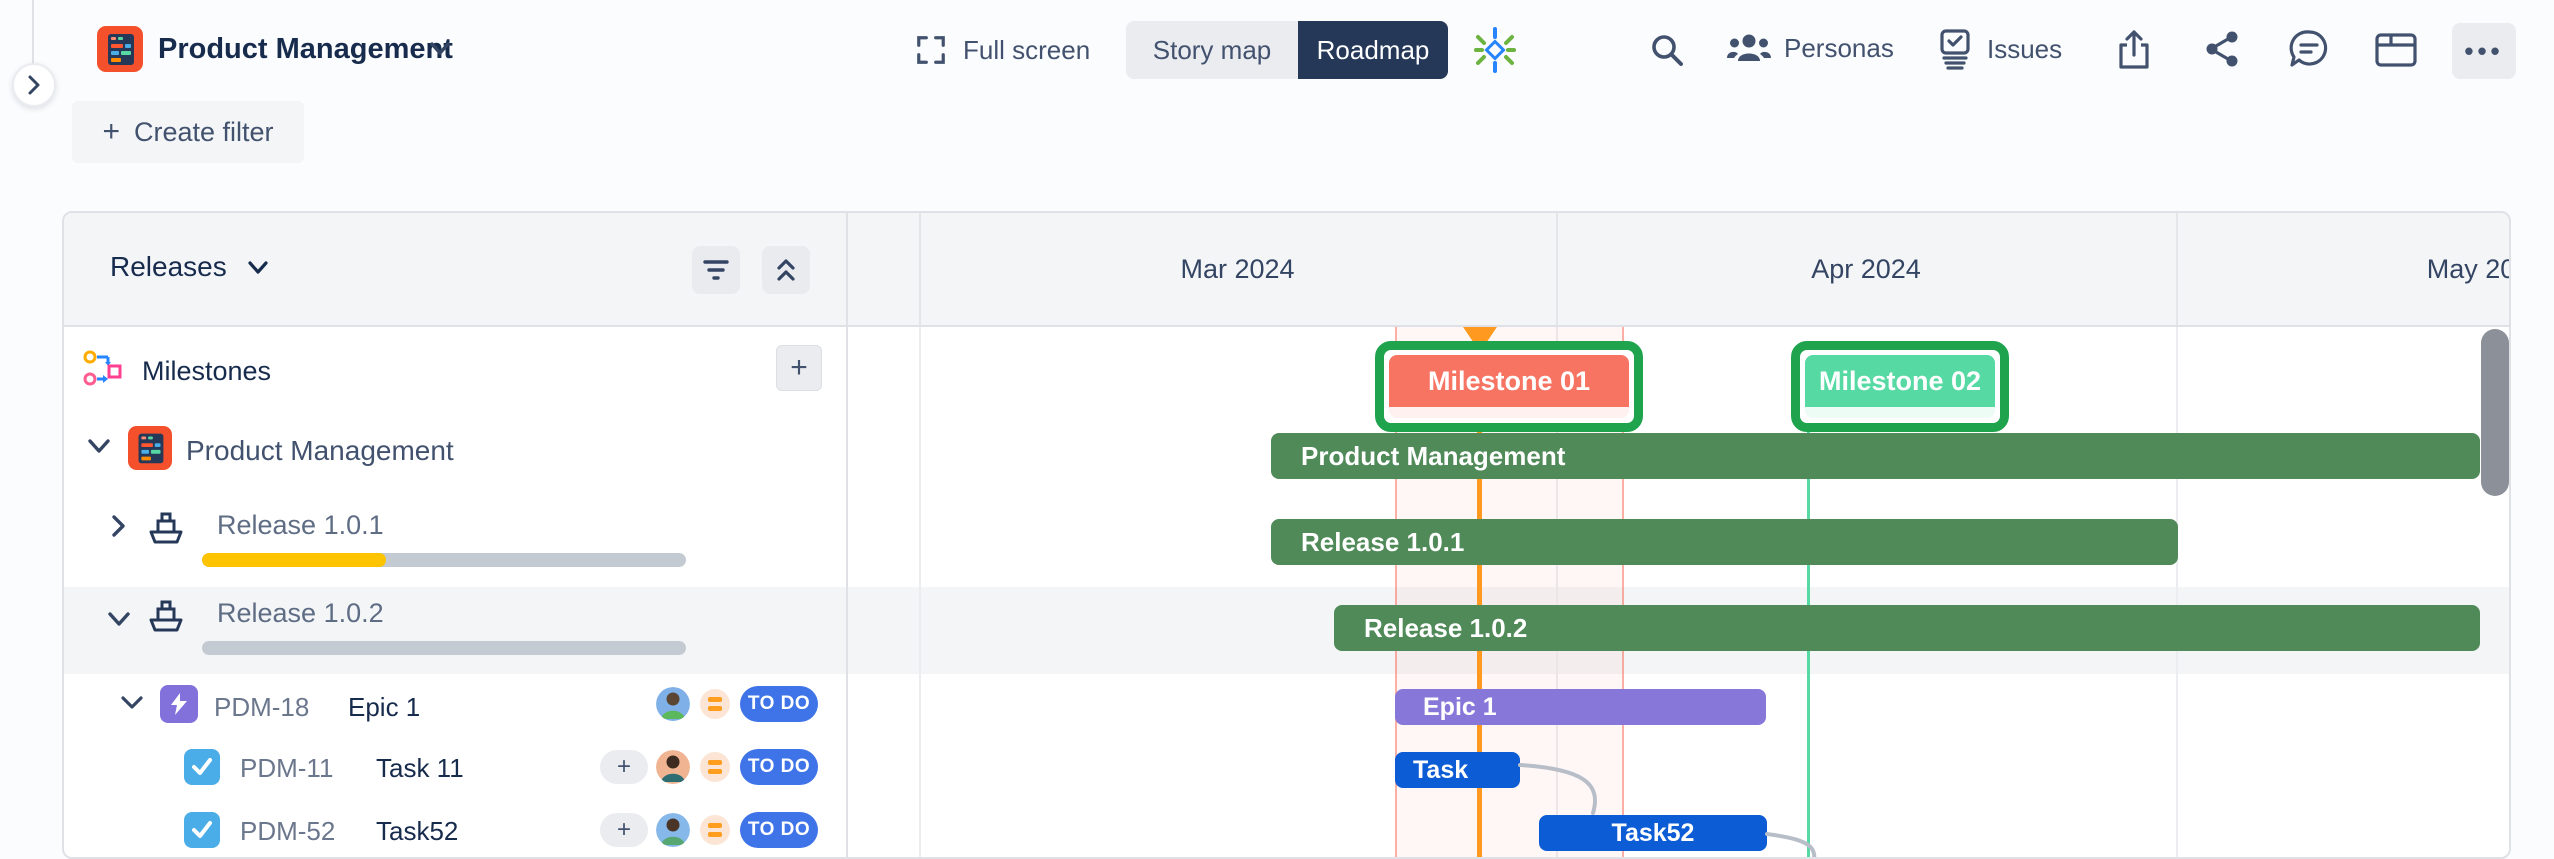 The height and width of the screenshot is (859, 2554). I want to click on project-row-icon, so click(150, 450).